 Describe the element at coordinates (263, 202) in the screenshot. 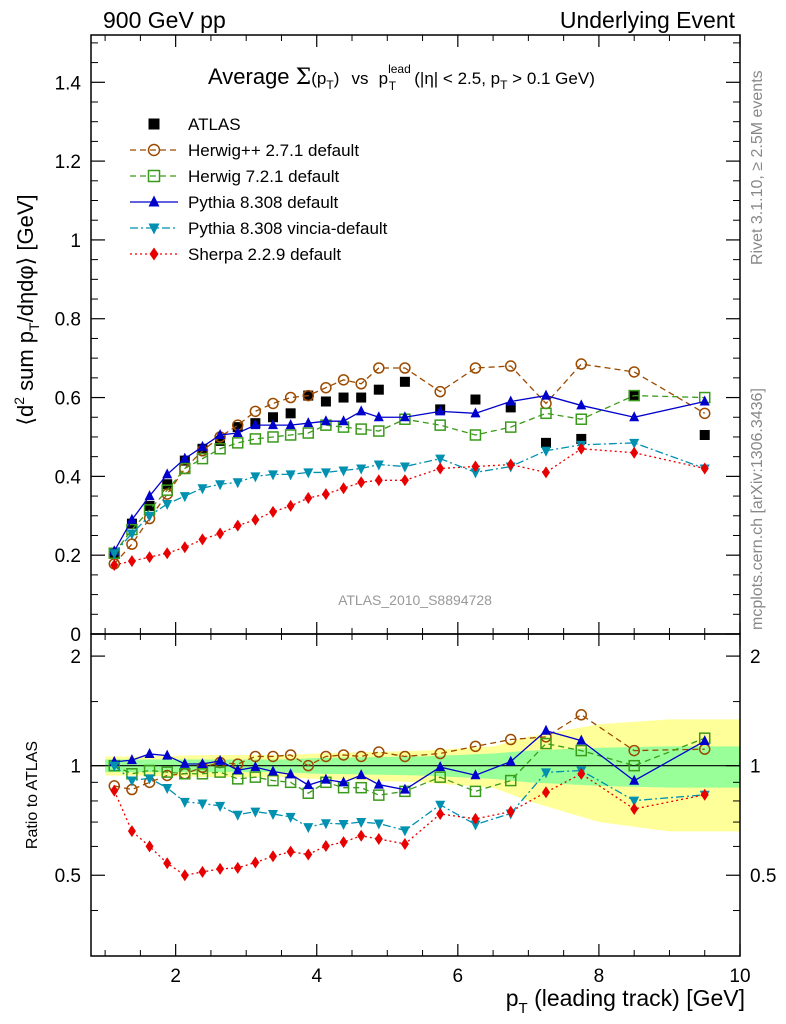

I see `legend-label: Pythia 8.308 default` at that location.